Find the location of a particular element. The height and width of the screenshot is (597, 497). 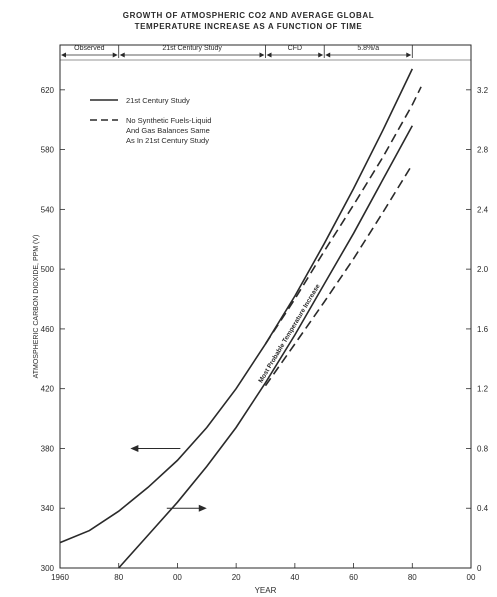

legend-label: And Gas Balances Same is located at coordinates (168, 130).